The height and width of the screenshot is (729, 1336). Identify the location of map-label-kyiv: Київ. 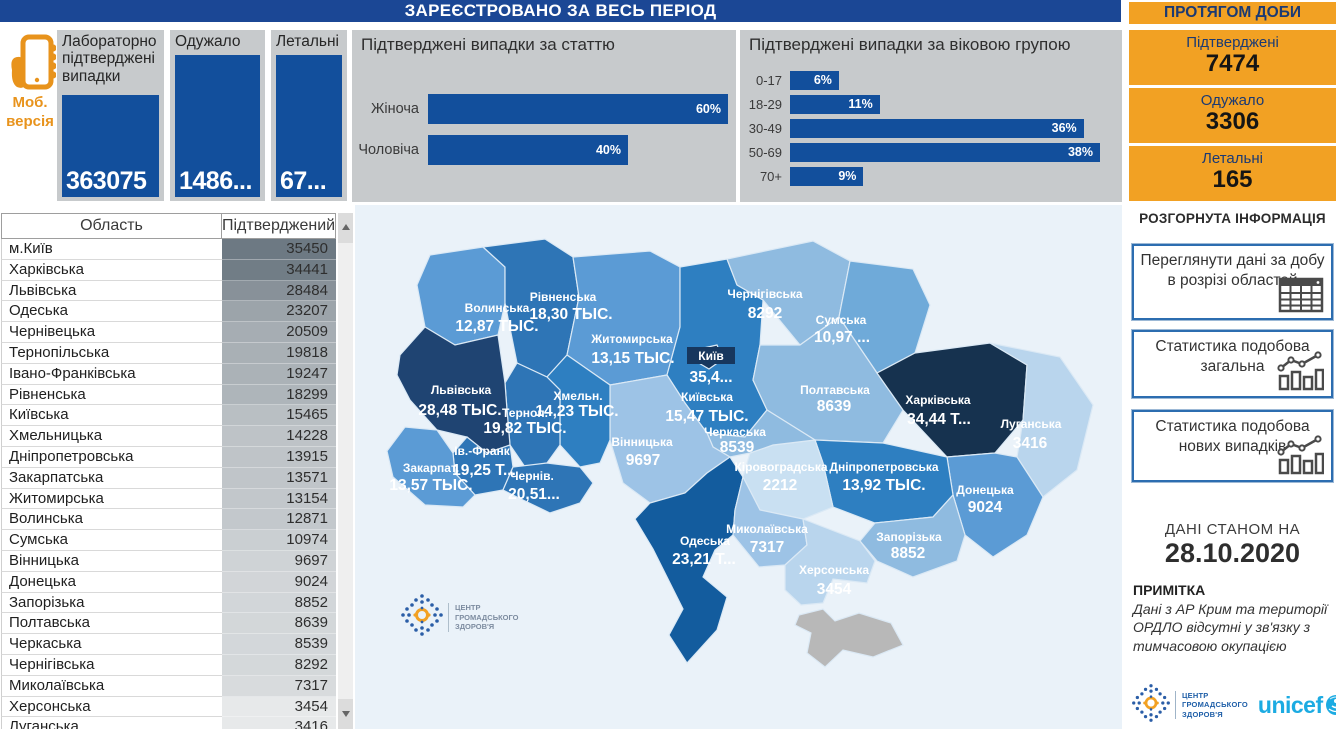
(710, 356).